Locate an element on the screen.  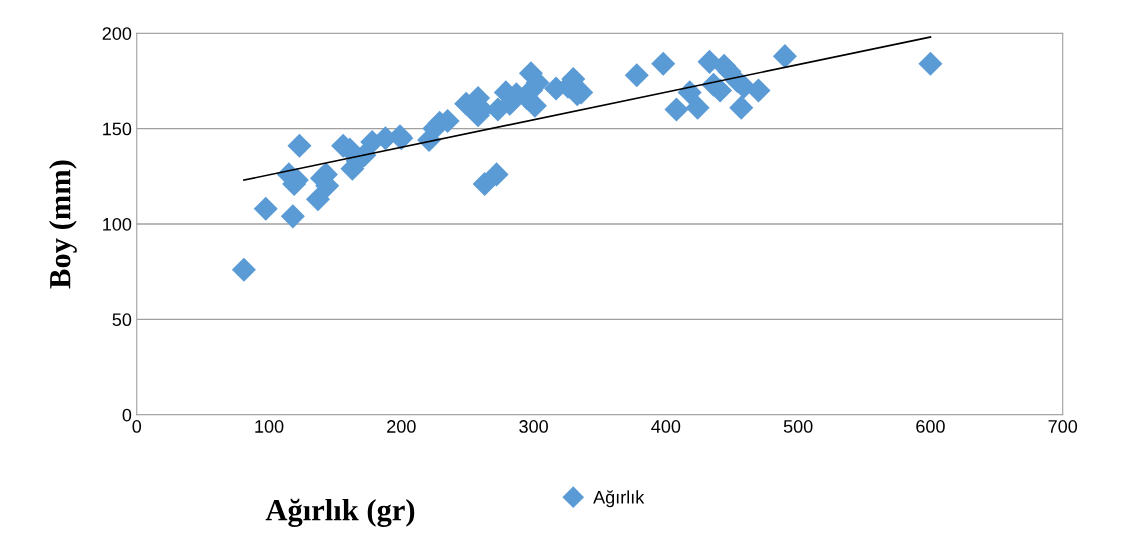
y-axis-title: Boy (mm) is located at coordinates (62, 224).